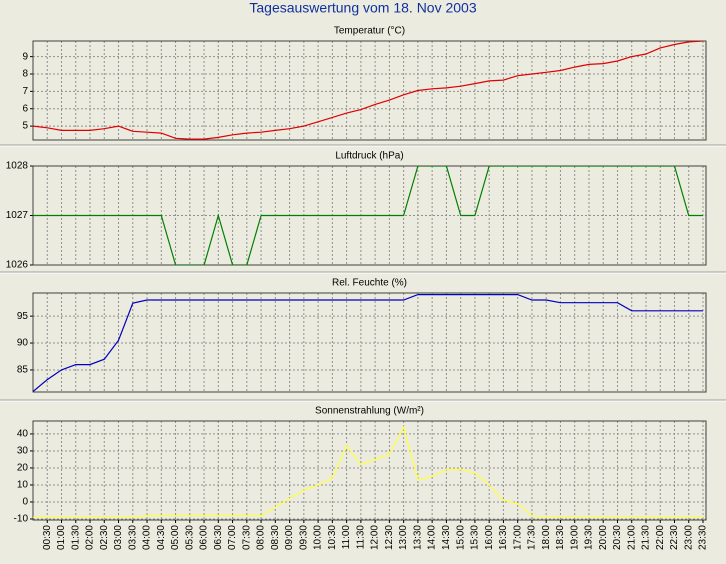 The height and width of the screenshot is (564, 726). I want to click on x-tick-label: 08:30, so click(275, 537).